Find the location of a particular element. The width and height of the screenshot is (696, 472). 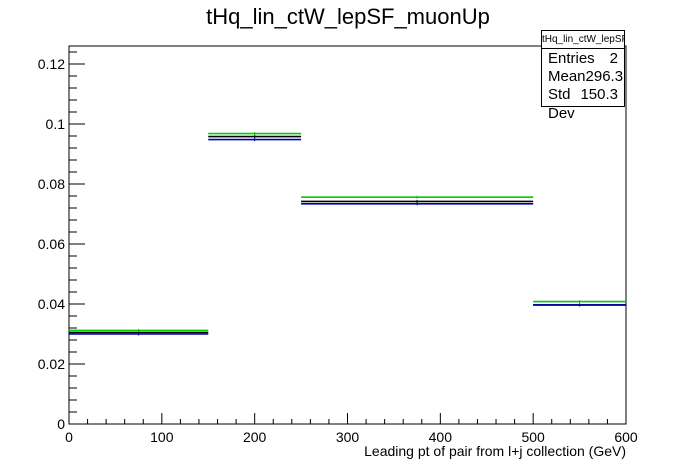

y-tick-label: 0.1 is located at coordinates (56, 124).